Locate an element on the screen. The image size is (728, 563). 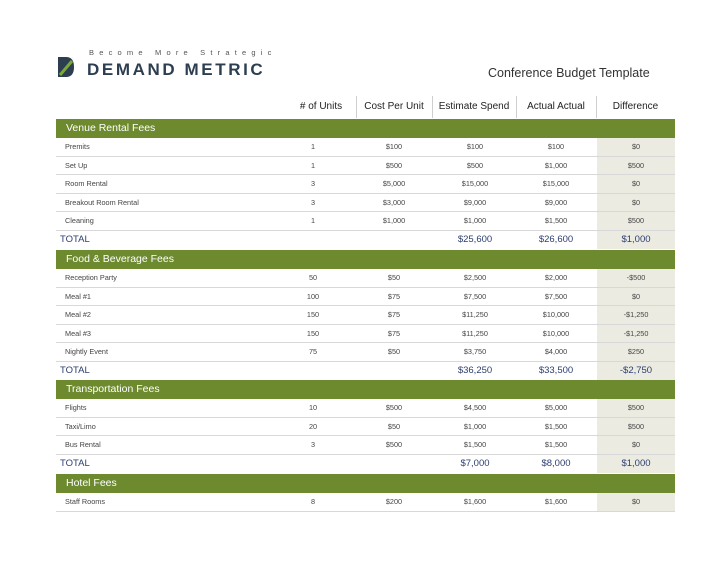
item-cell: Flights is located at coordinates (76, 407).